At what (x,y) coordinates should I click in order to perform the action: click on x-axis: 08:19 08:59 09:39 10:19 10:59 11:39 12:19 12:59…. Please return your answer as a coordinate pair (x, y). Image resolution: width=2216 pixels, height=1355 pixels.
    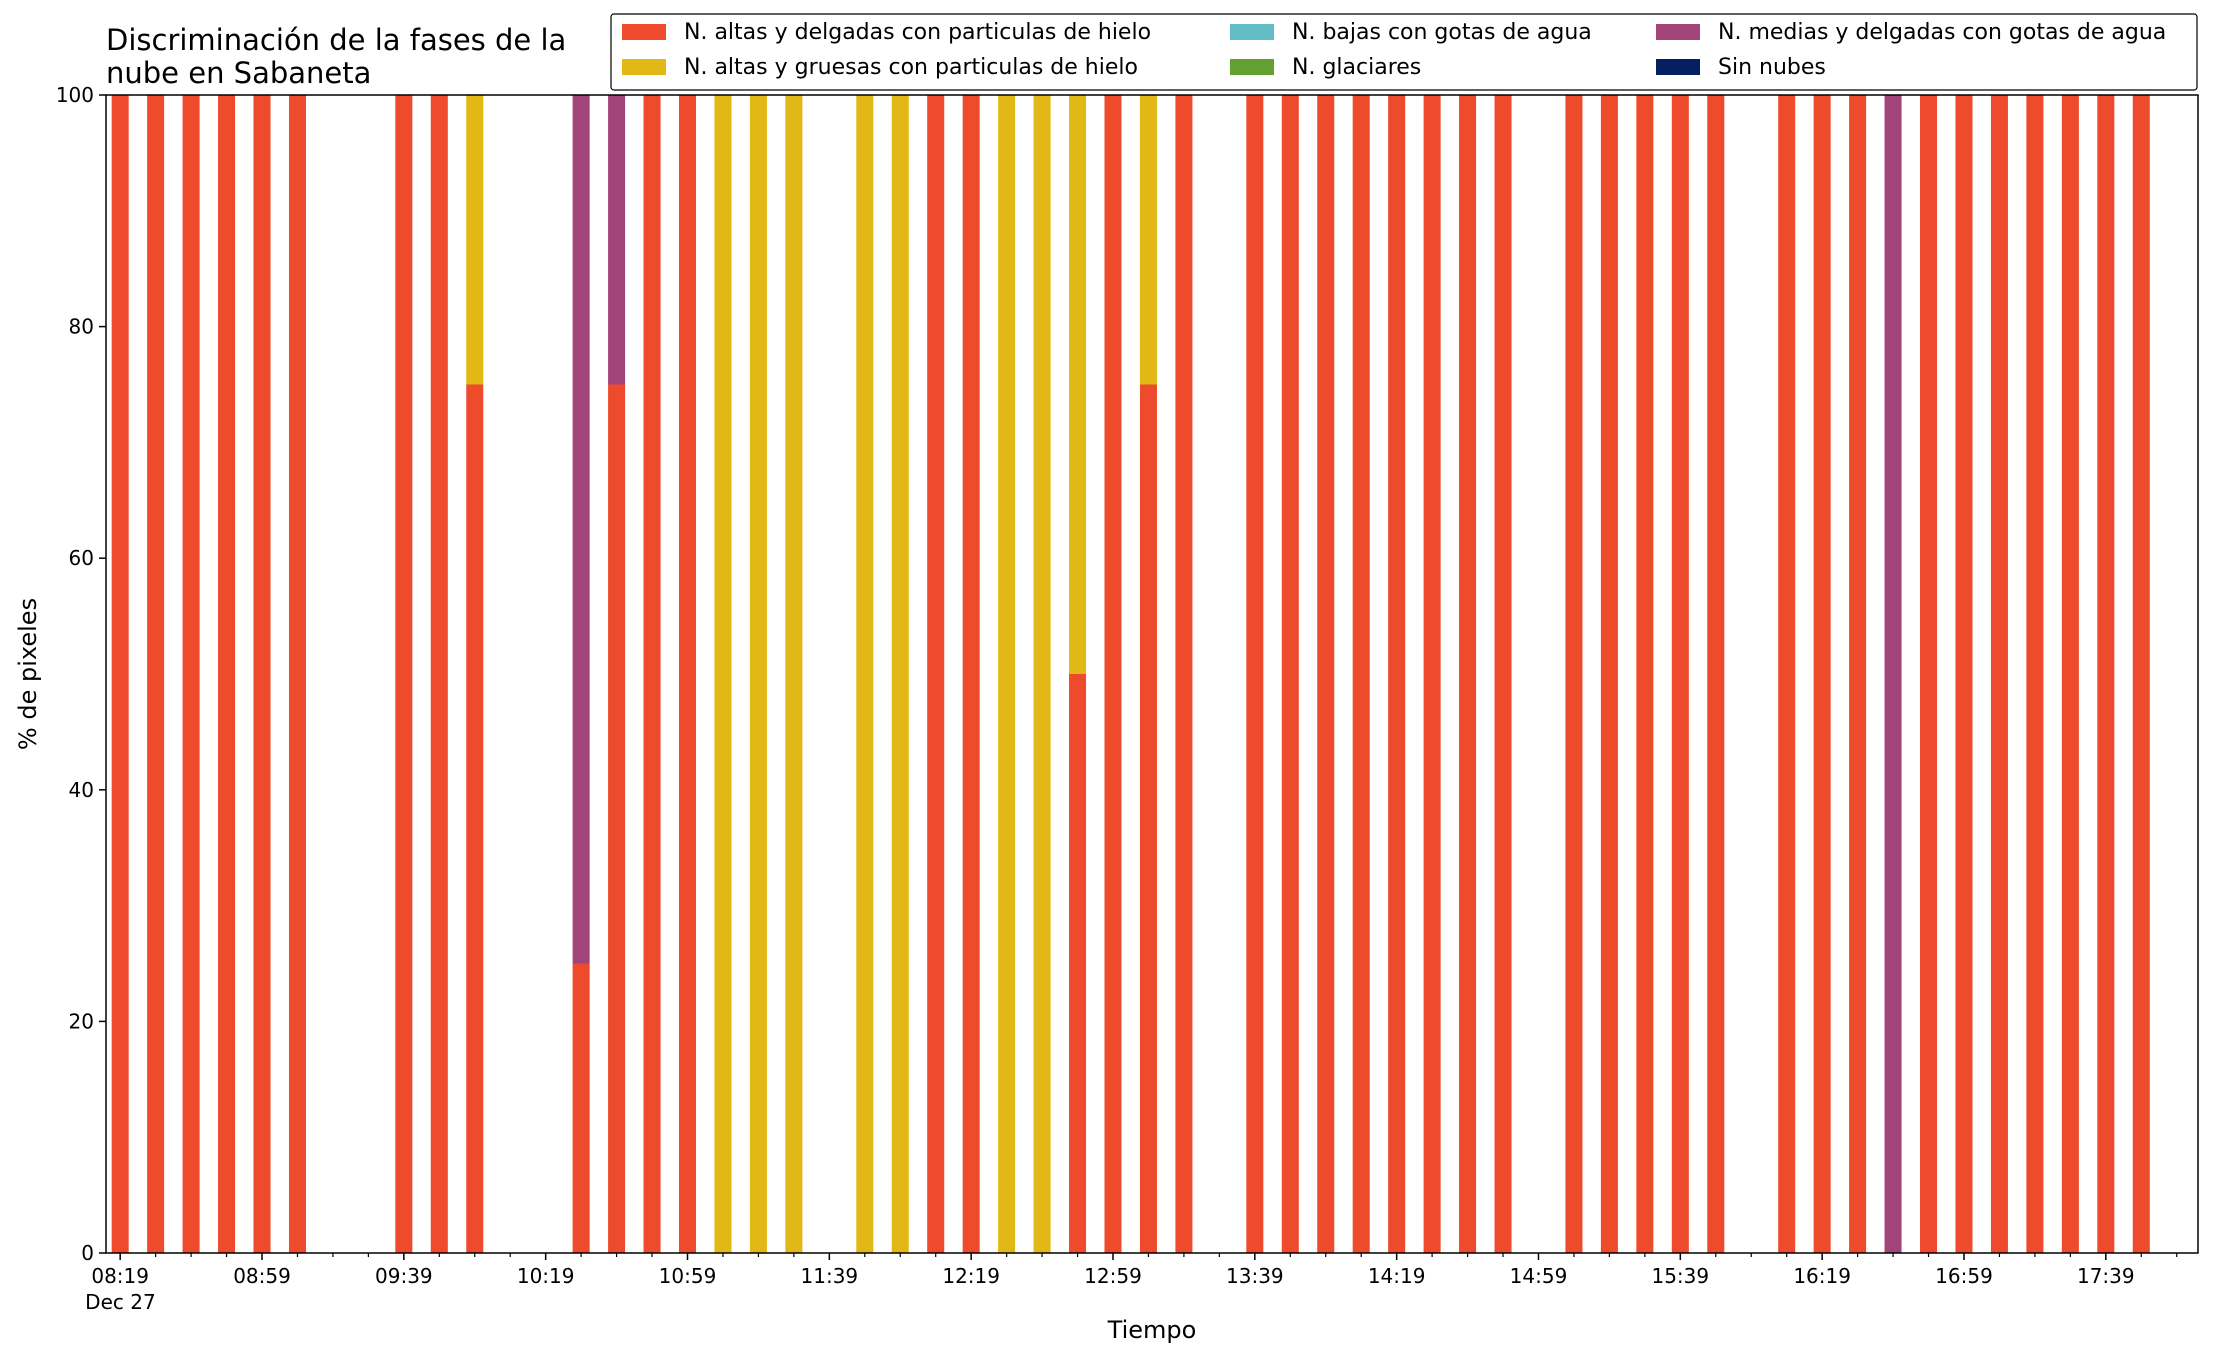
    Looking at the image, I should click on (1134, 1270).